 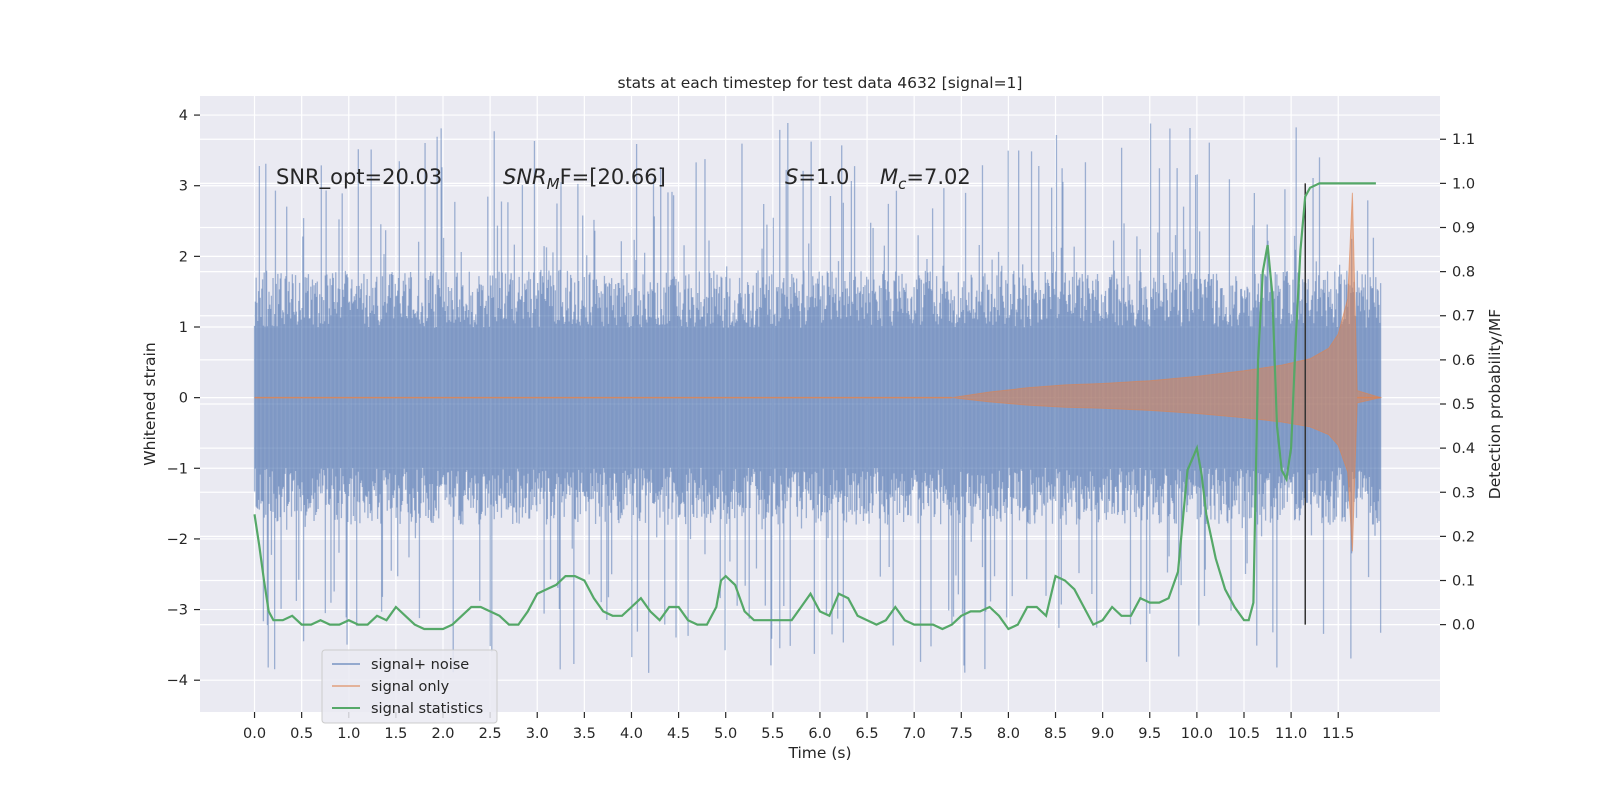 What do you see at coordinates (1291, 734) in the screenshot?
I see `x-tick-label: 11.0` at bounding box center [1291, 734].